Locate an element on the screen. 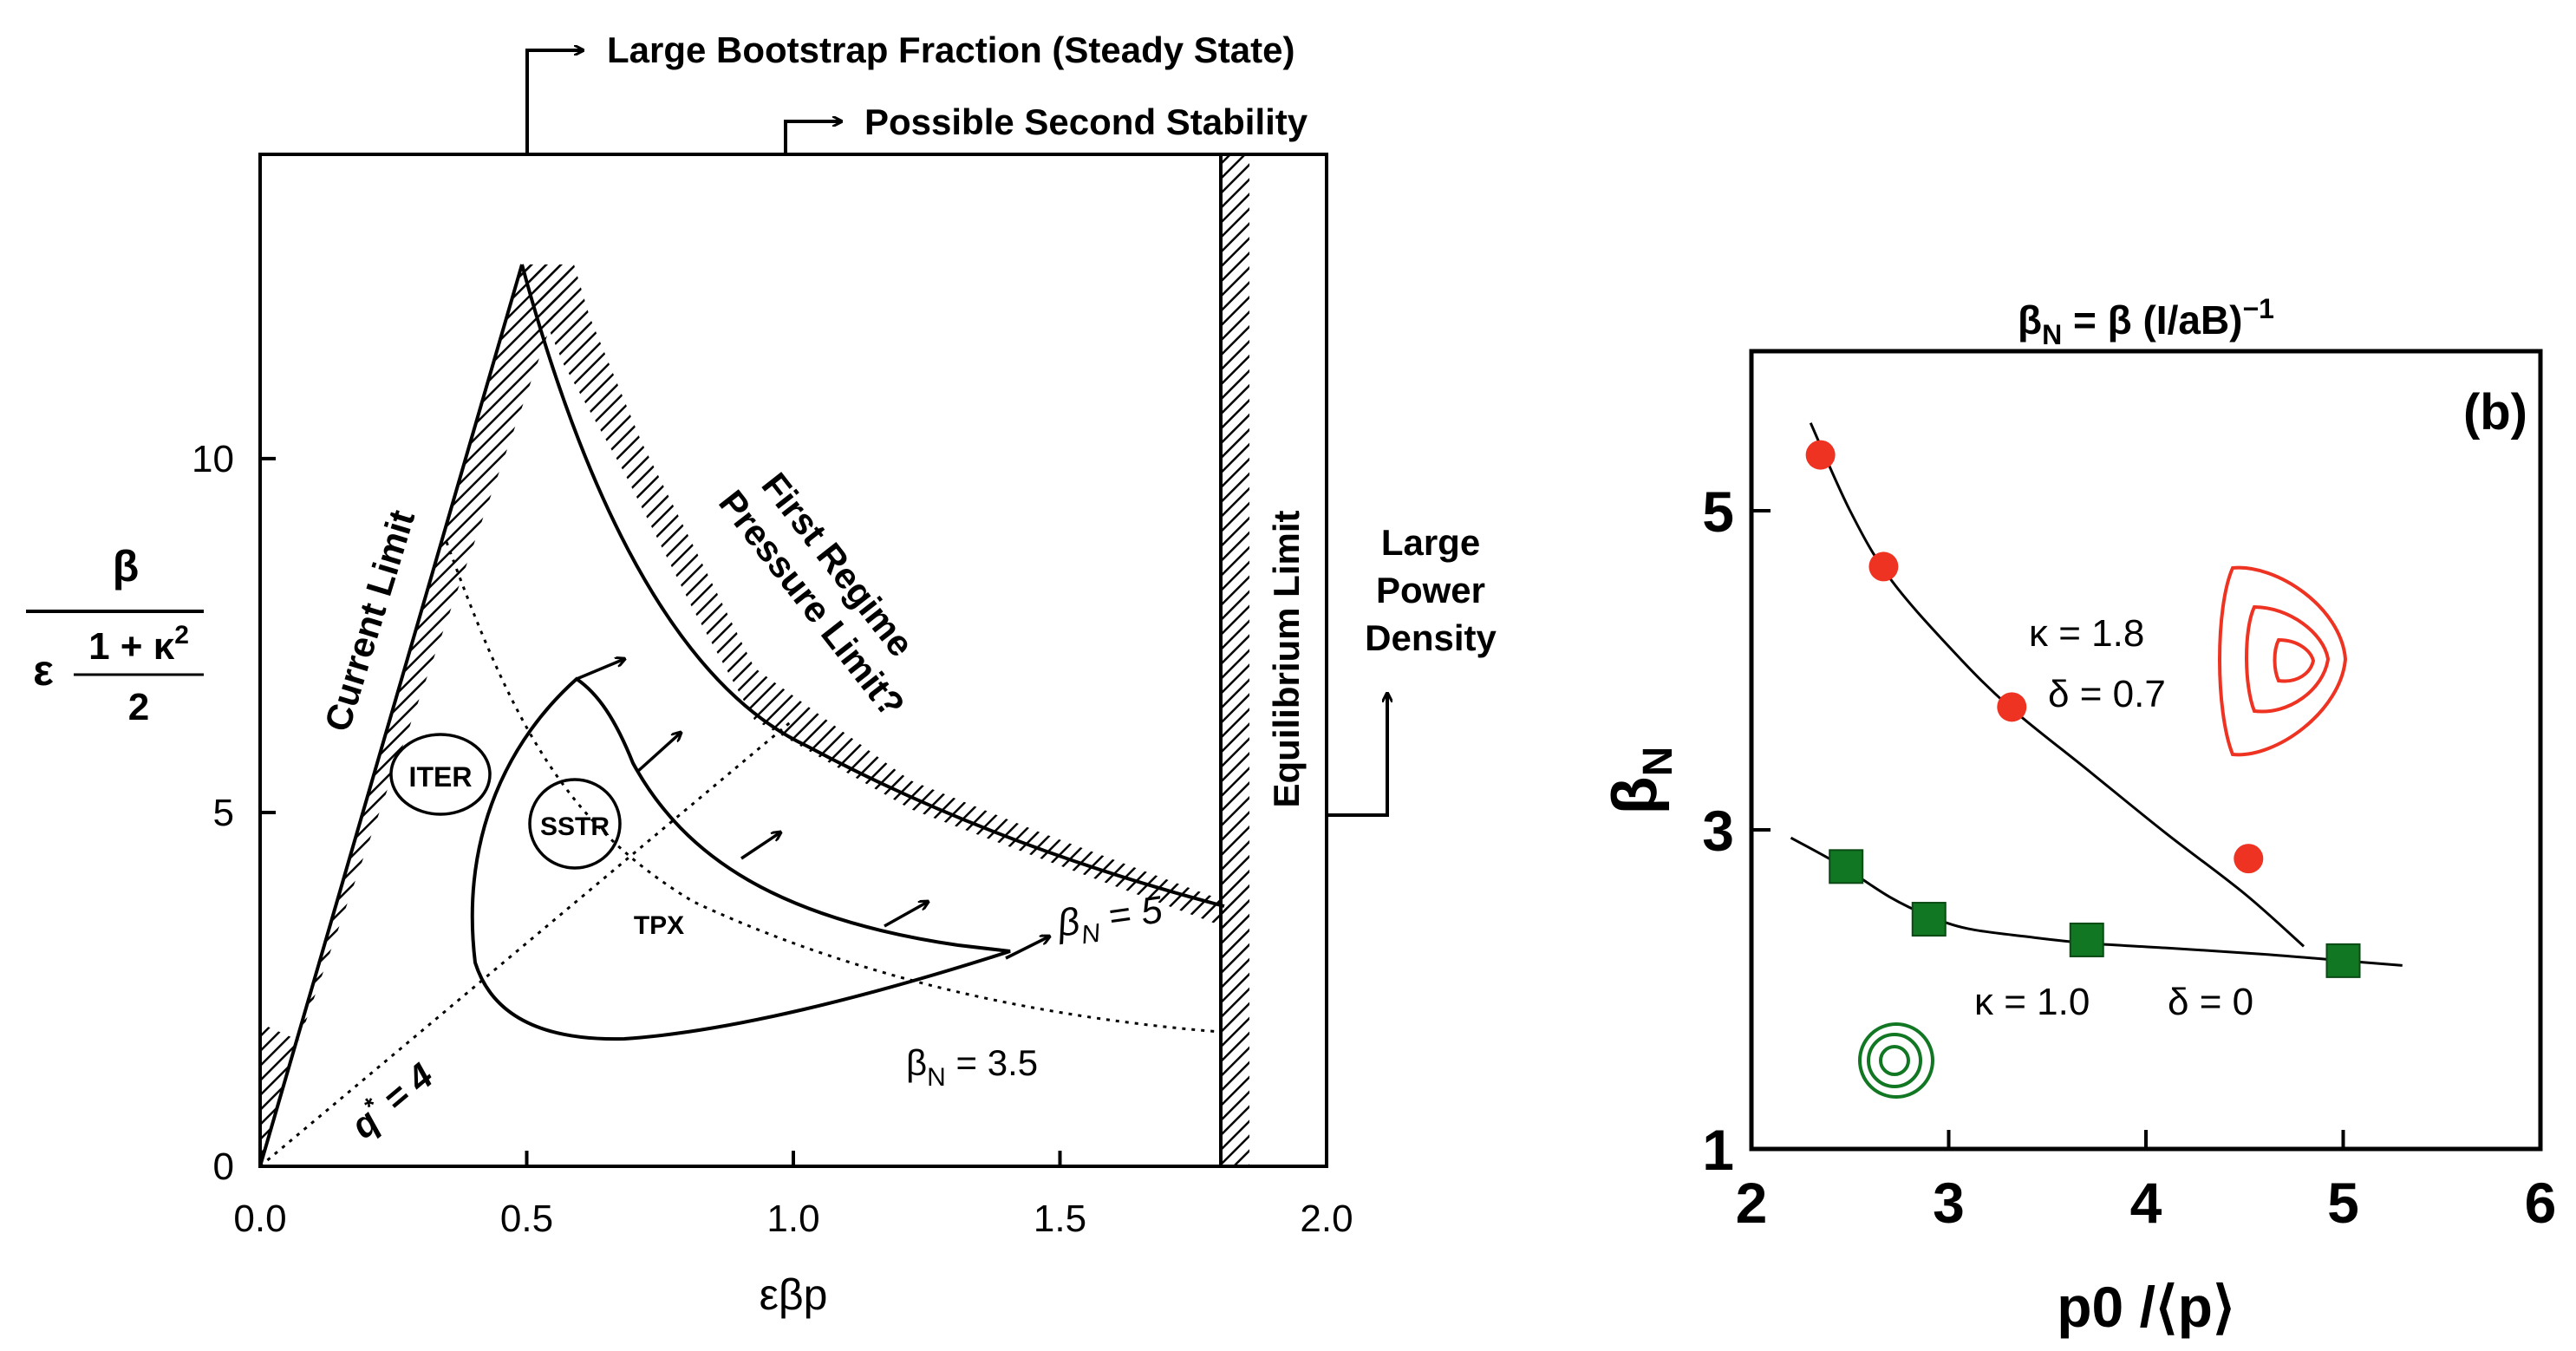 The image size is (2576, 1351). series-1-fit-line is located at coordinates (2097, 901).